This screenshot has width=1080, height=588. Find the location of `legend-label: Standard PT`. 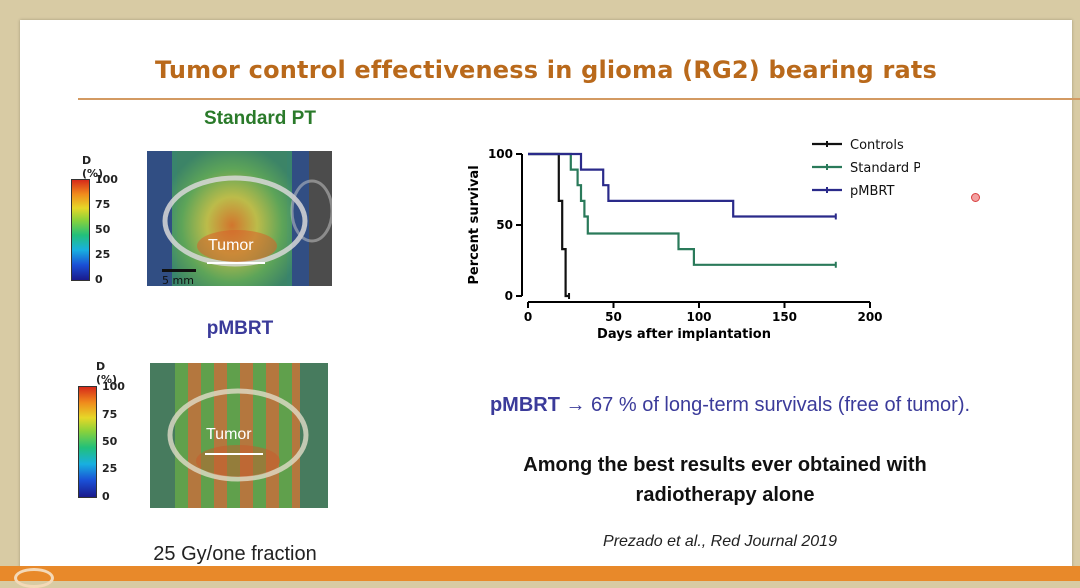

legend-label: Standard PT is located at coordinates (885, 168).